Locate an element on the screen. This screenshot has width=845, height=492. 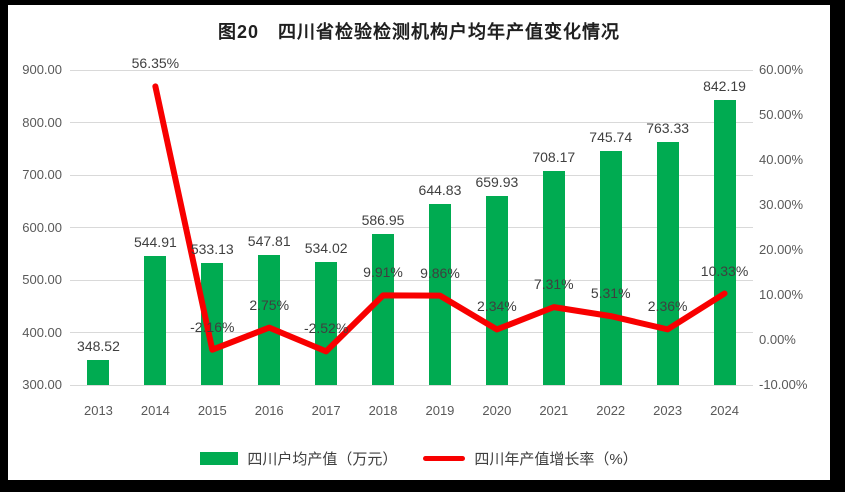
left-axis-tick-label: 800.00 is located at coordinates (42, 122).